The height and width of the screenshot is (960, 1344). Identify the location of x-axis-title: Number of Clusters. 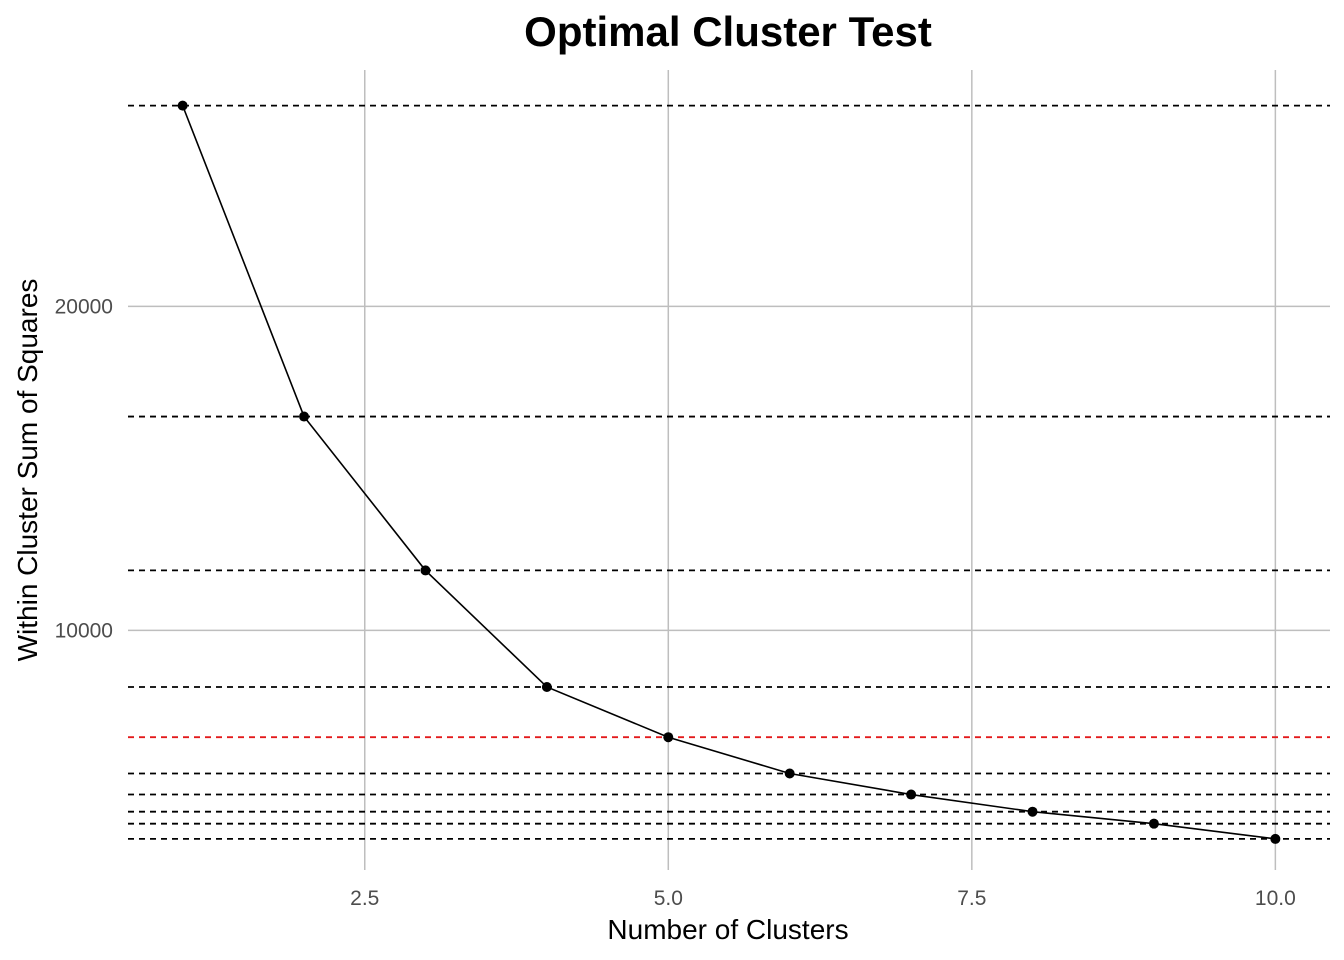
(727, 929).